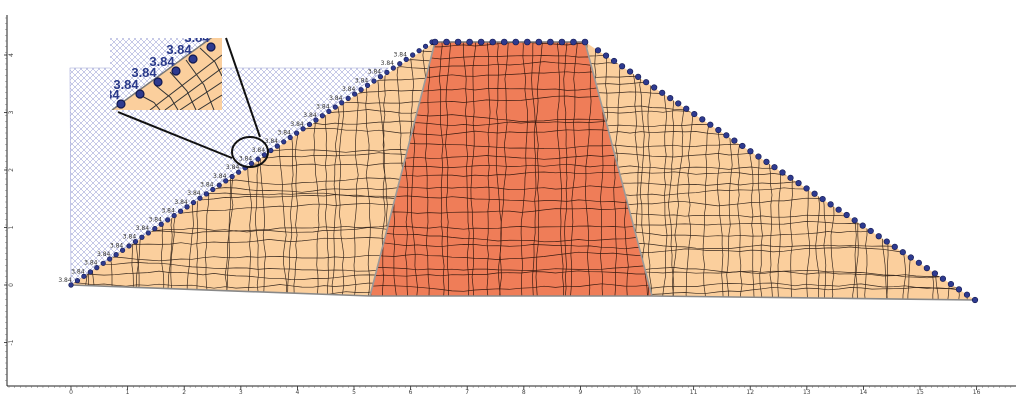 This screenshot has height=394, width=1016. I want to click on x-tick-label: 1, so click(128, 391).